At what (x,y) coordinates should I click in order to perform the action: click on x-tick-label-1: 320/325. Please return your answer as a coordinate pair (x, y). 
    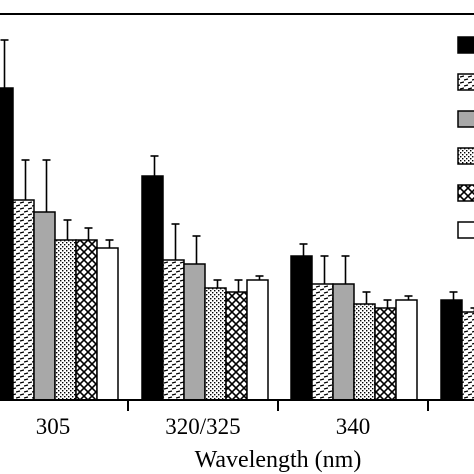
    Looking at the image, I should click on (202, 426).